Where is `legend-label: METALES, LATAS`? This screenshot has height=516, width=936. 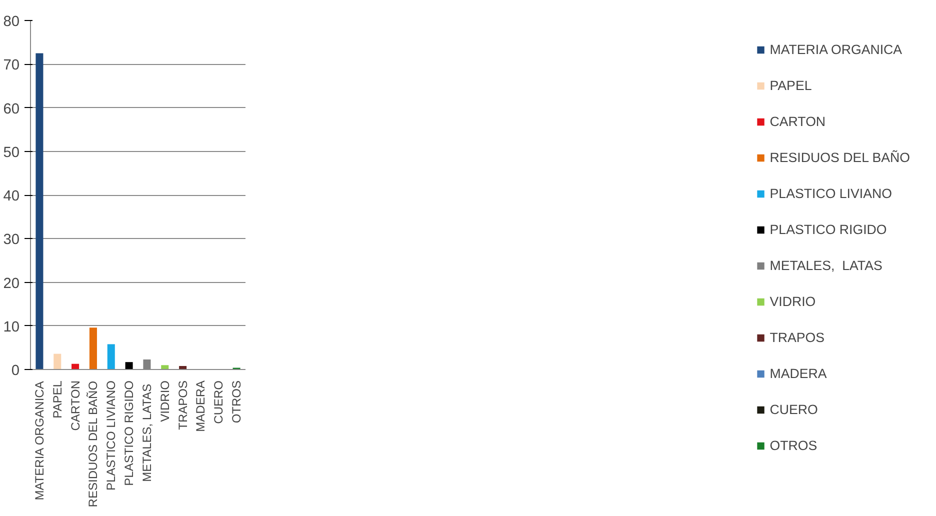 legend-label: METALES, LATAS is located at coordinates (826, 265).